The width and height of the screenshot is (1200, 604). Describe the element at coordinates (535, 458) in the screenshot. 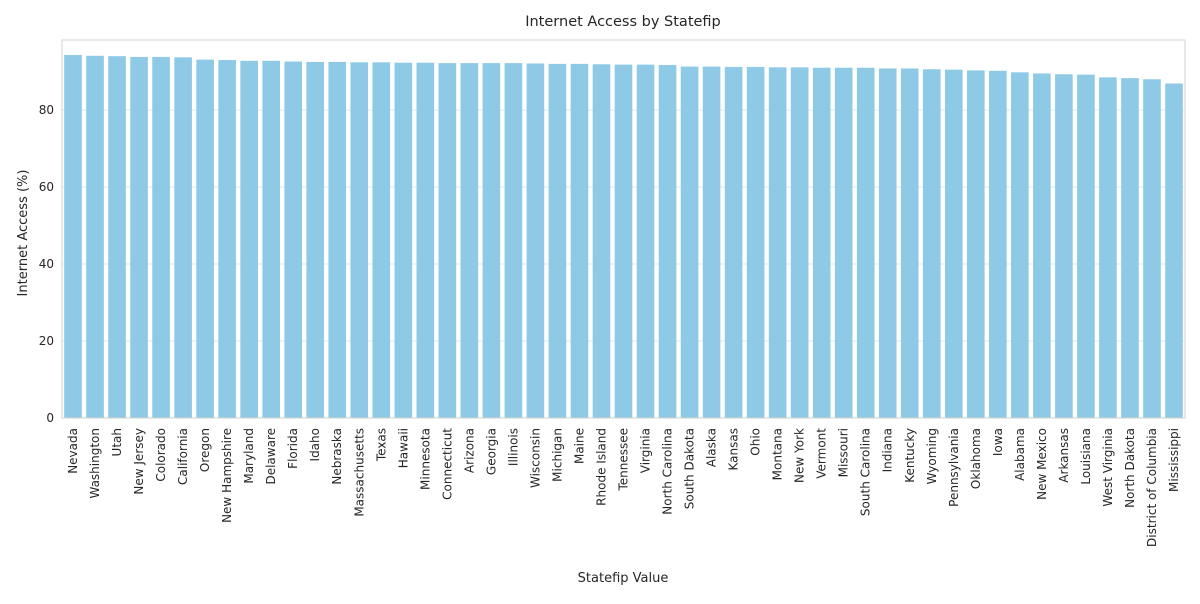

I see `x-tick-label: Wisconsin` at that location.